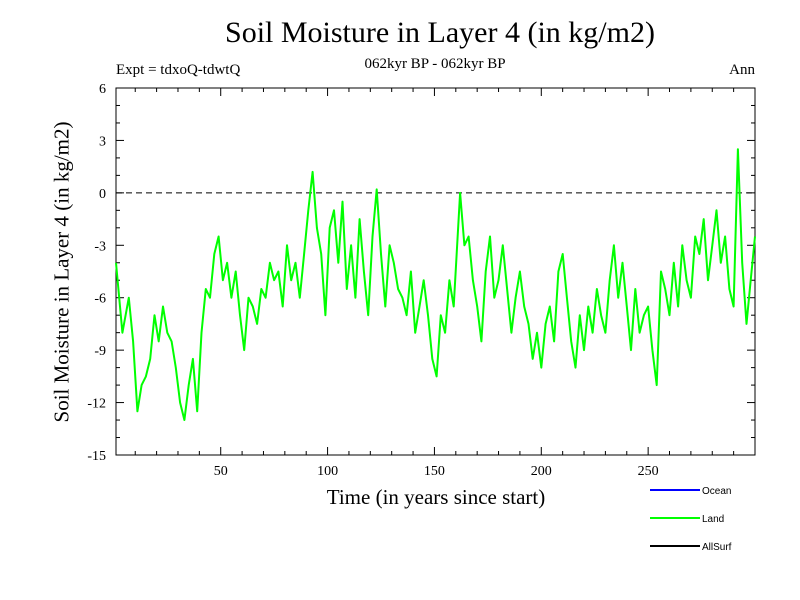 The height and width of the screenshot is (600, 800). Describe the element at coordinates (434, 471) in the screenshot. I see `x-tick-label: 150` at that location.